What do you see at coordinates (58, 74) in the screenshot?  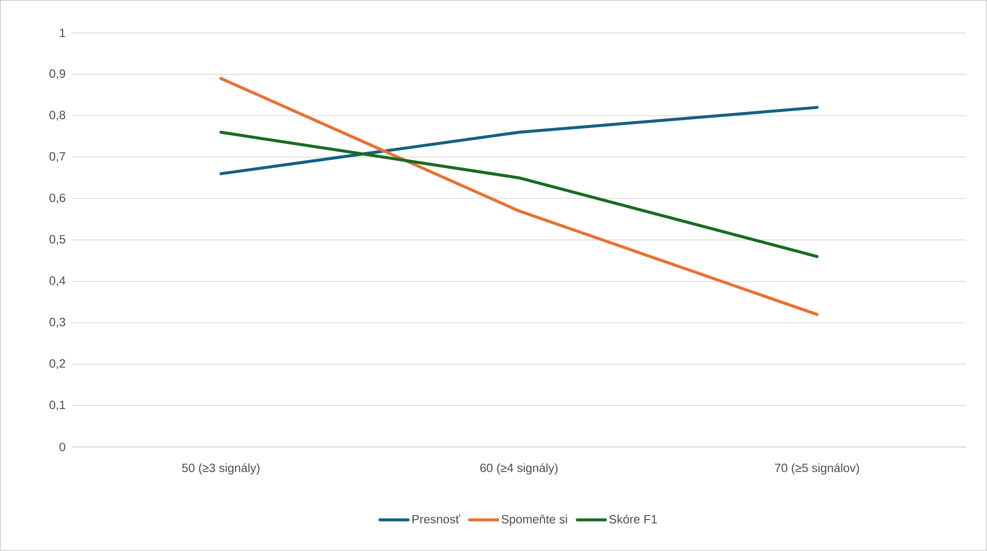 I see `y-tick-label: 0,9` at bounding box center [58, 74].